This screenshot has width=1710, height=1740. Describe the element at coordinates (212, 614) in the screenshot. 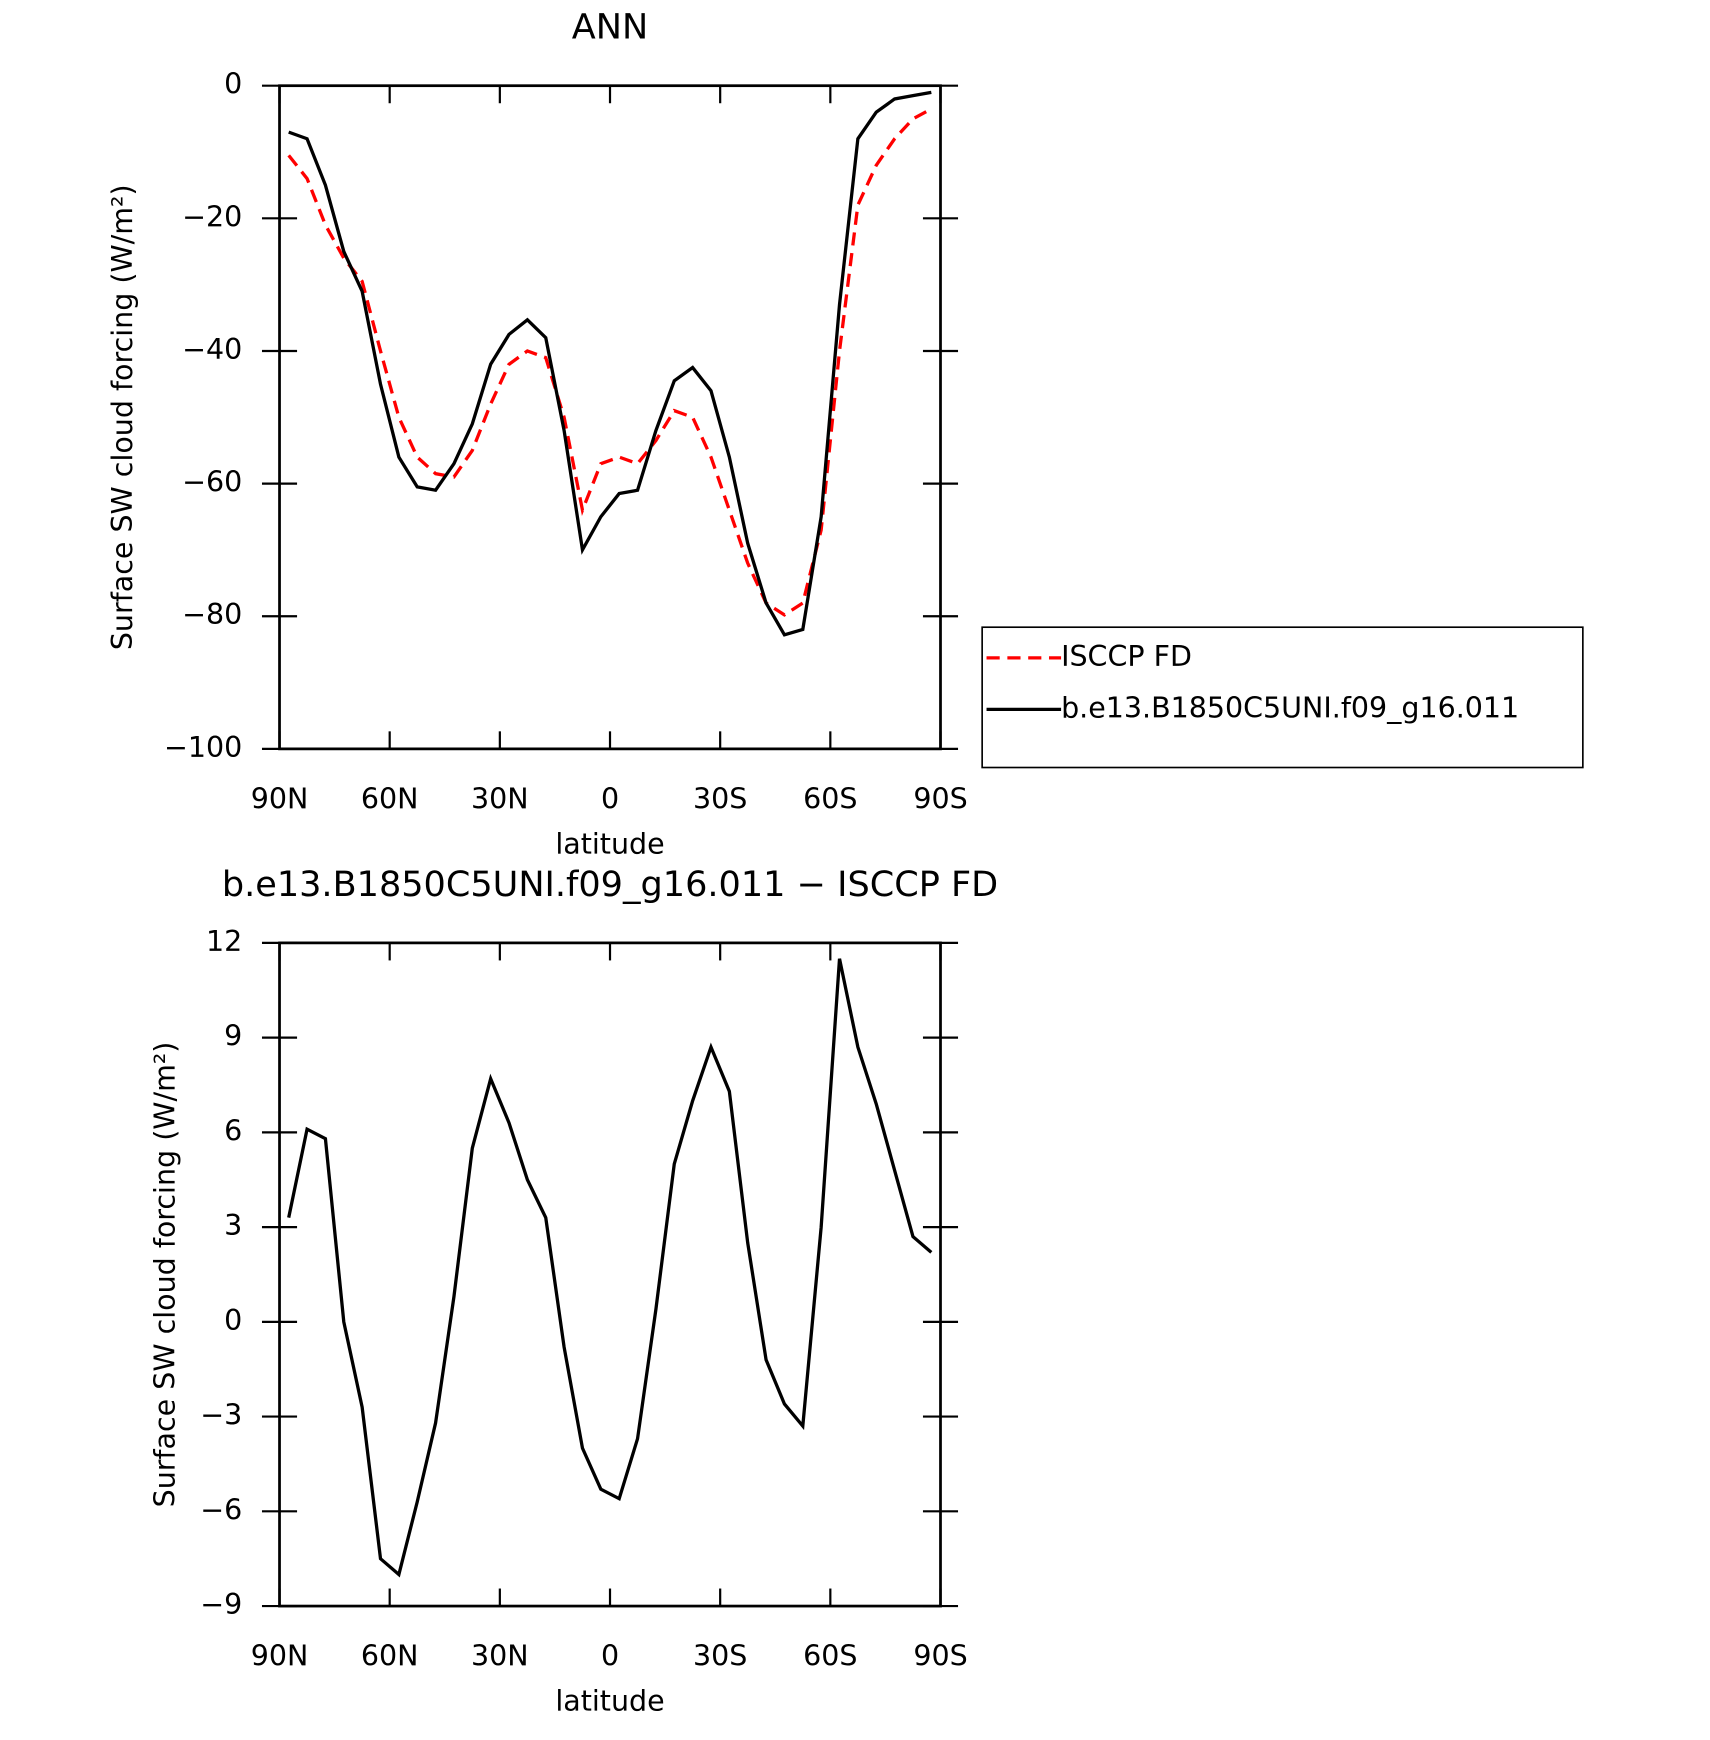

I see `y-tick-label: −80` at that location.